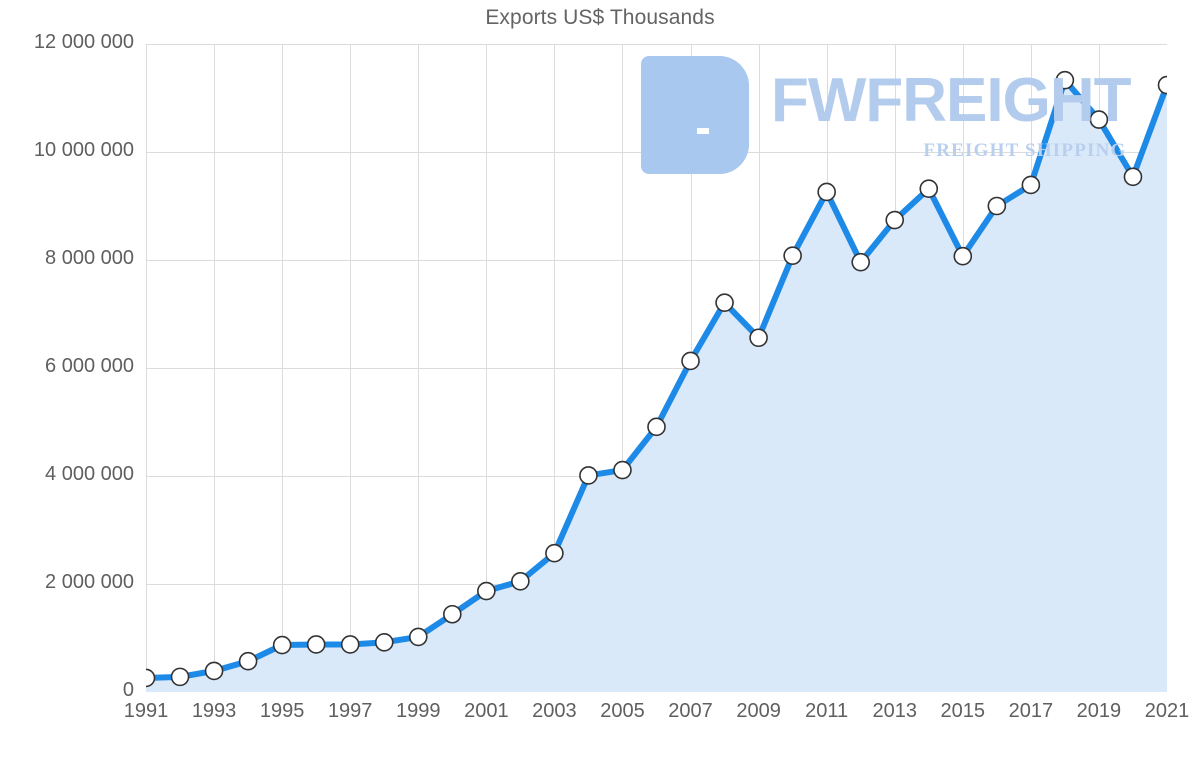 This screenshot has width=1200, height=763. What do you see at coordinates (89, 474) in the screenshot?
I see `y-axis-tick-label: 4 000 000` at bounding box center [89, 474].